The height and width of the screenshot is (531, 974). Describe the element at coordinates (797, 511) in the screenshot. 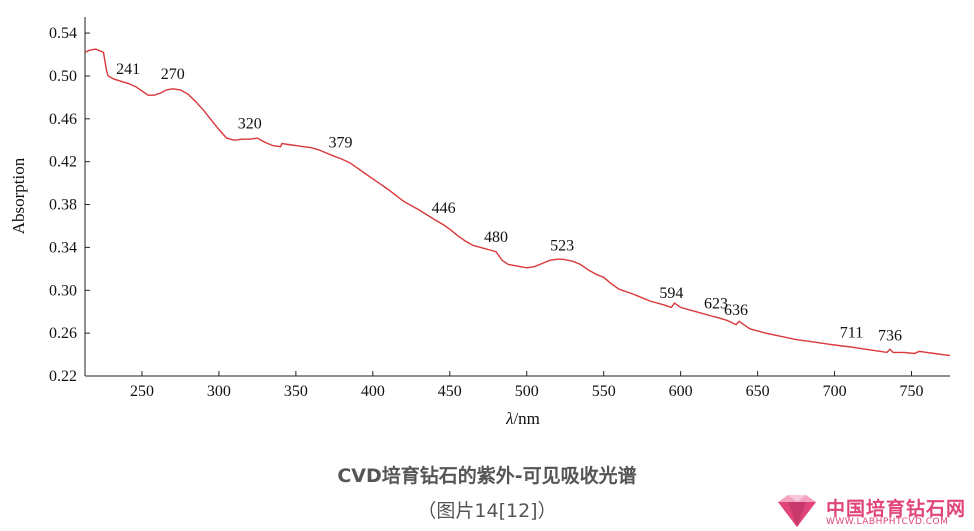

I see `diamond-logo-icon` at that location.